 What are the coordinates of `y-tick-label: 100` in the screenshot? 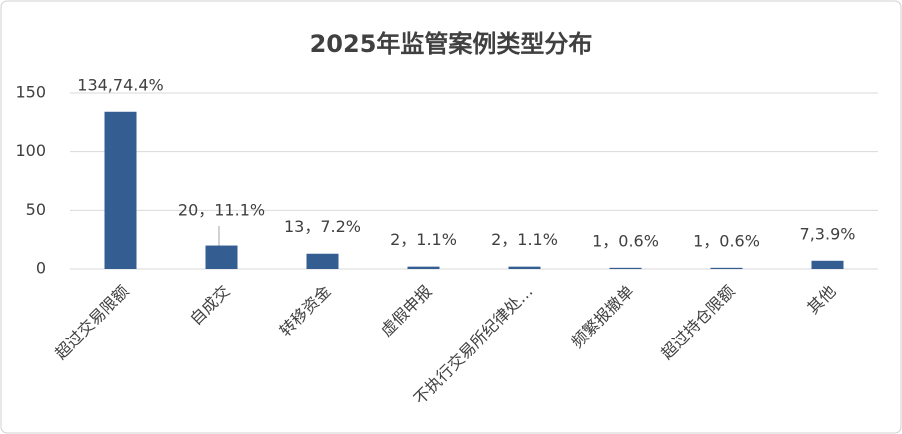 It's located at (30, 150).